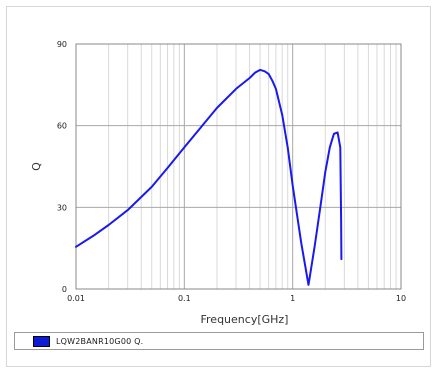  I want to click on x-axis-label: Frequency[GHz], so click(245, 319).